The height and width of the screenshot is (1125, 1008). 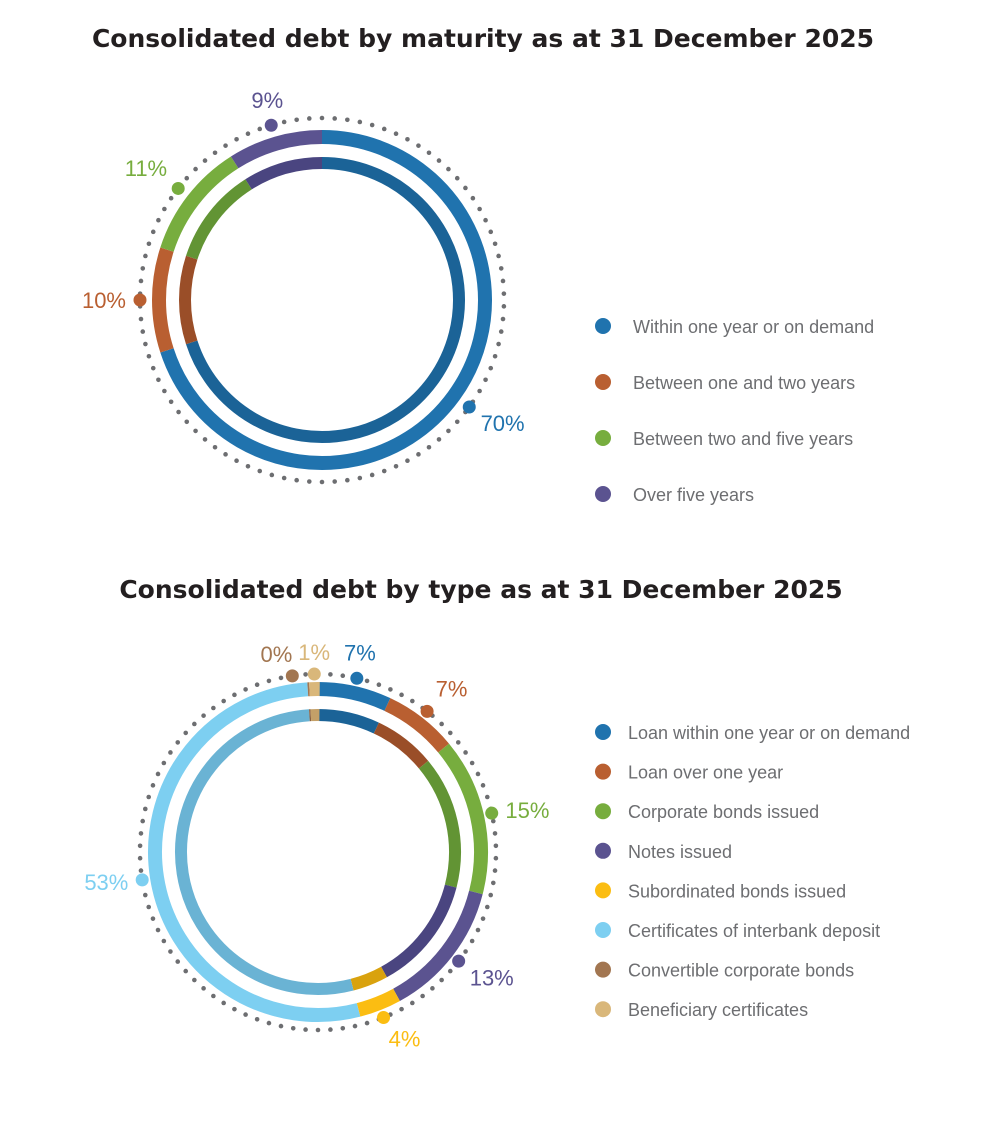 I want to click on legend-label-4: Notes issued, so click(x=680, y=852).